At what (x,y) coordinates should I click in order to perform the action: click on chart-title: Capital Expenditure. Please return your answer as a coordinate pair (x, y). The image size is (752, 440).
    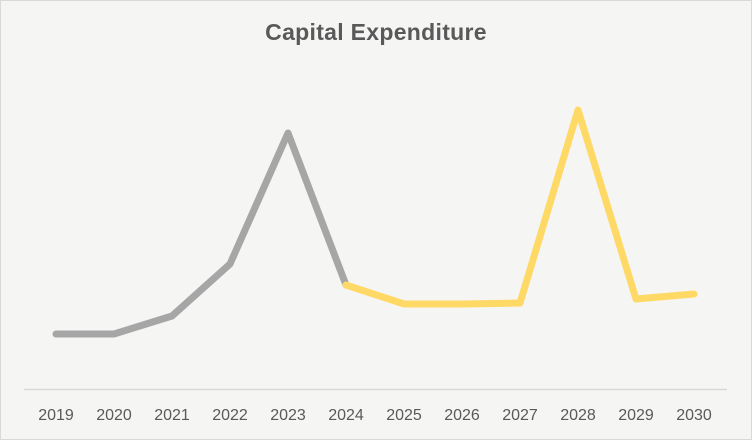
    Looking at the image, I should click on (376, 32).